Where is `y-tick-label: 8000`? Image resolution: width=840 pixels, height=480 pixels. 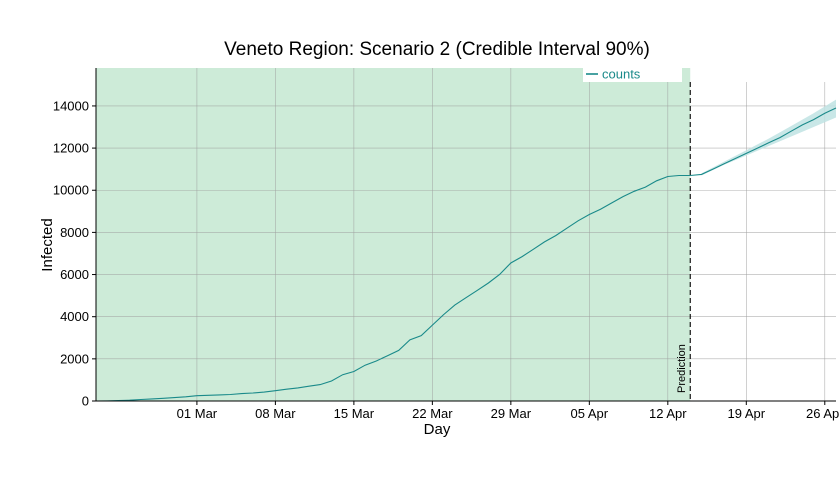
y-tick-label: 8000 is located at coordinates (74, 232).